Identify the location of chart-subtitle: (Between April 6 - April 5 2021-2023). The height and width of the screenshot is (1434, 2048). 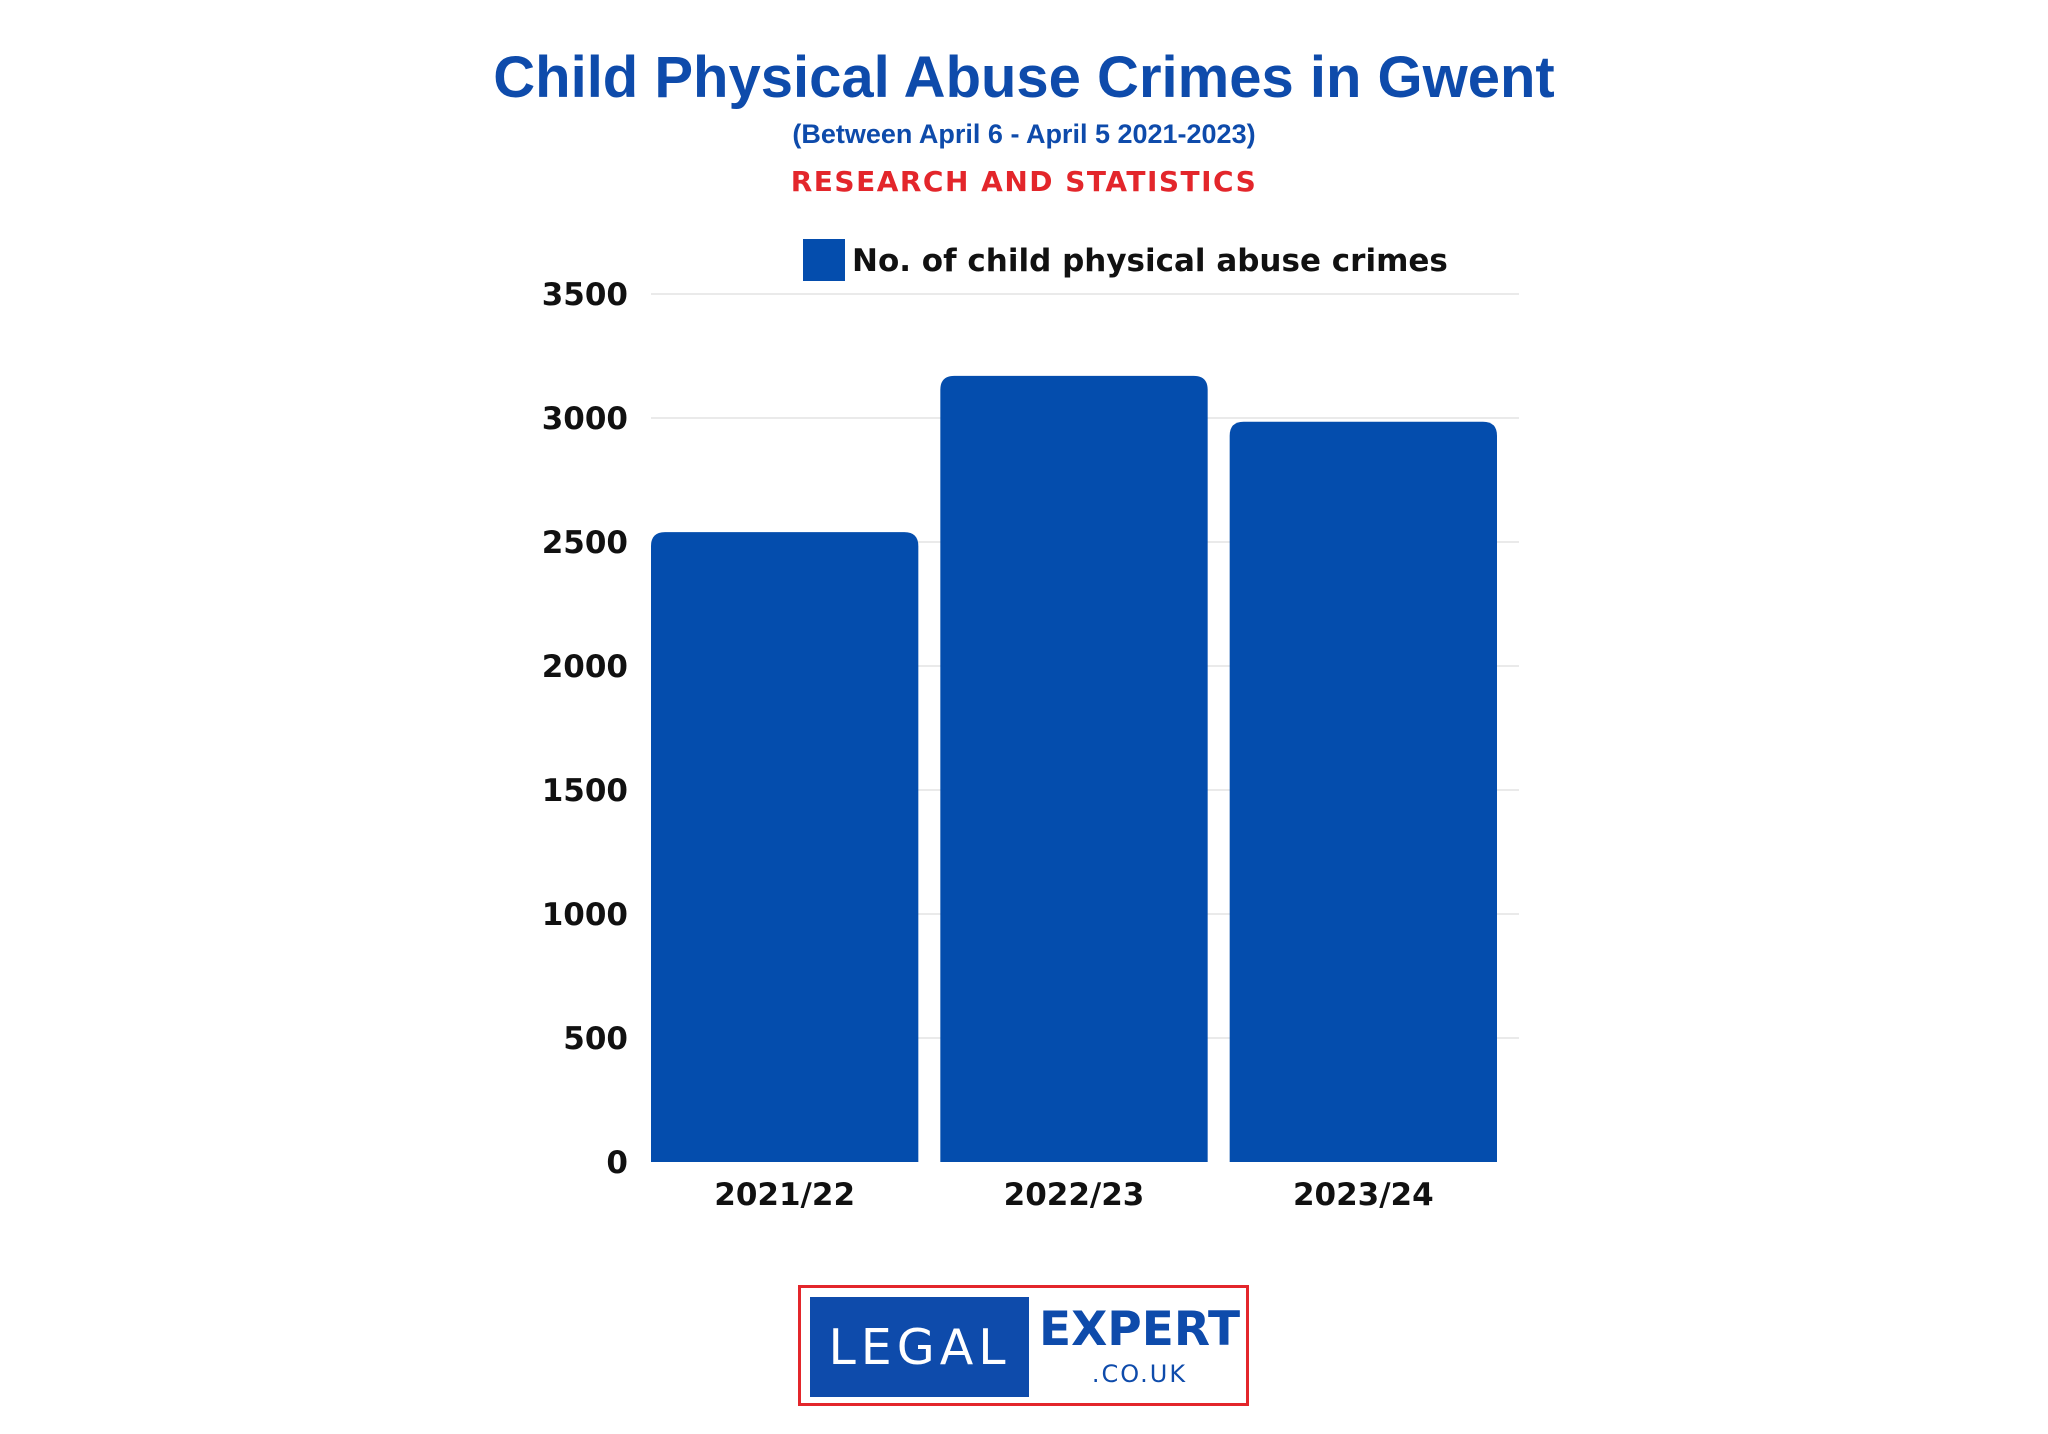
(1024, 134).